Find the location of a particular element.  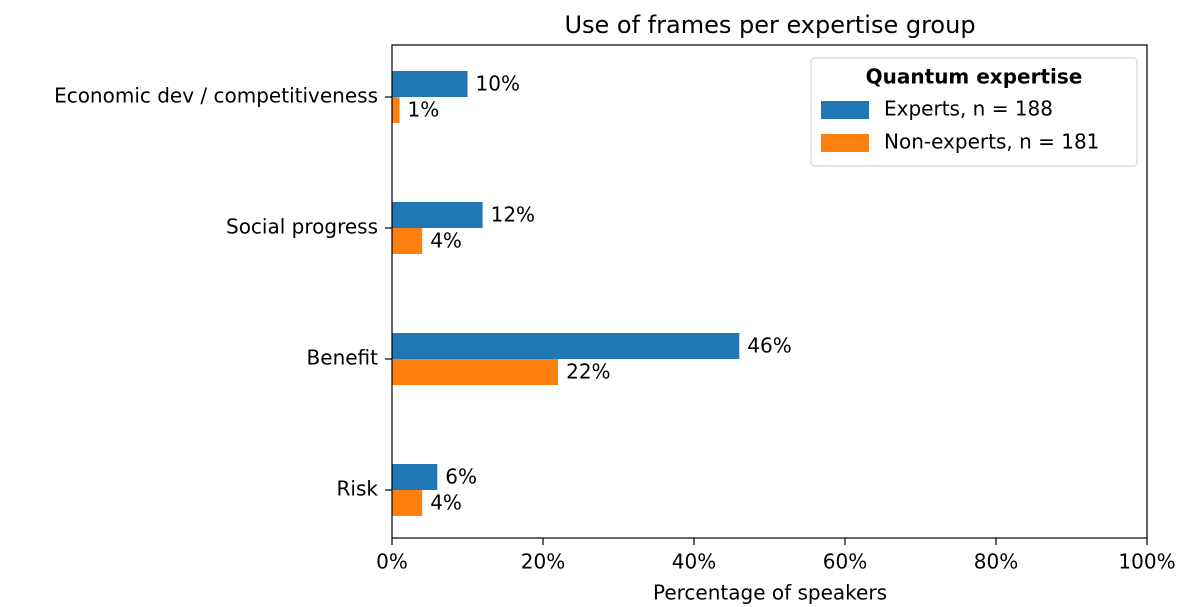

y-tick-label: Risk is located at coordinates (358, 489).